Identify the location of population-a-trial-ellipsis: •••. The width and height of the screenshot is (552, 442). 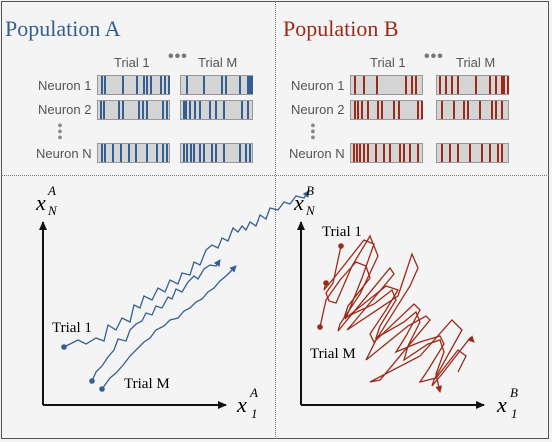
(178, 56).